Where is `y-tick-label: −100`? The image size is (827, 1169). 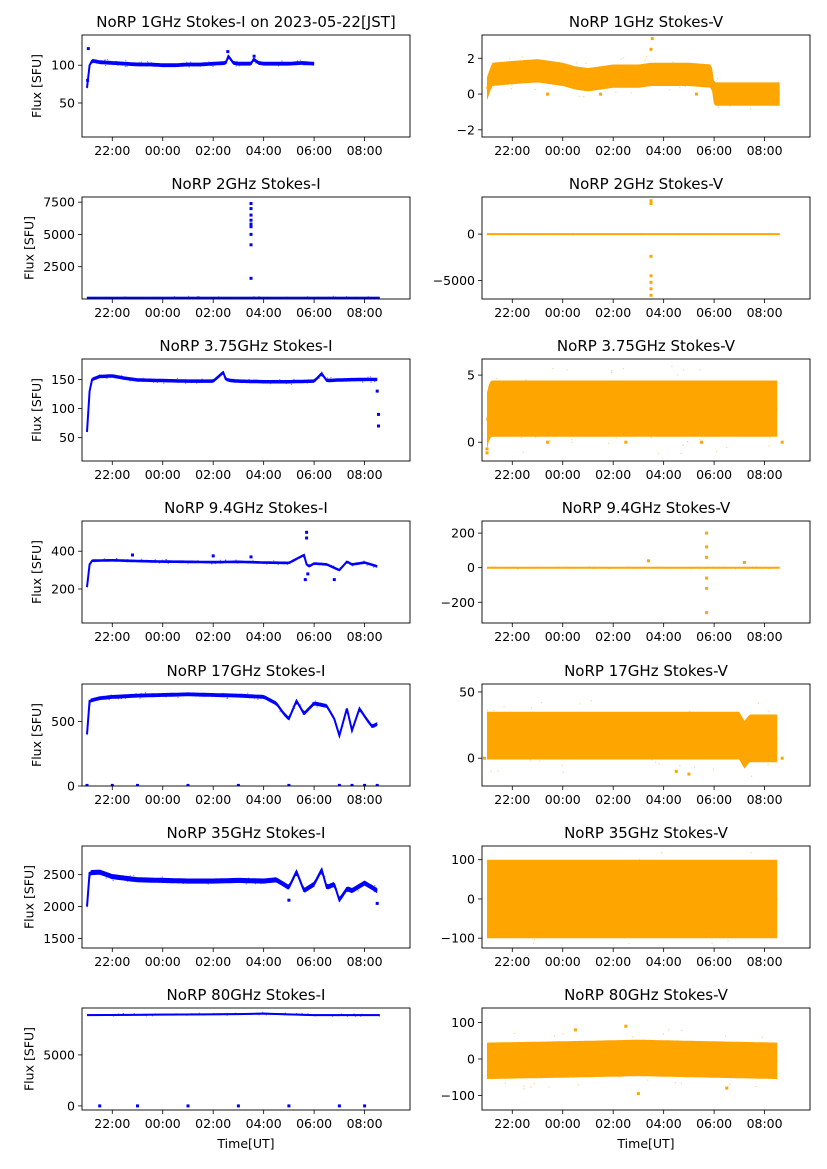
y-tick-label: −100 is located at coordinates (458, 938).